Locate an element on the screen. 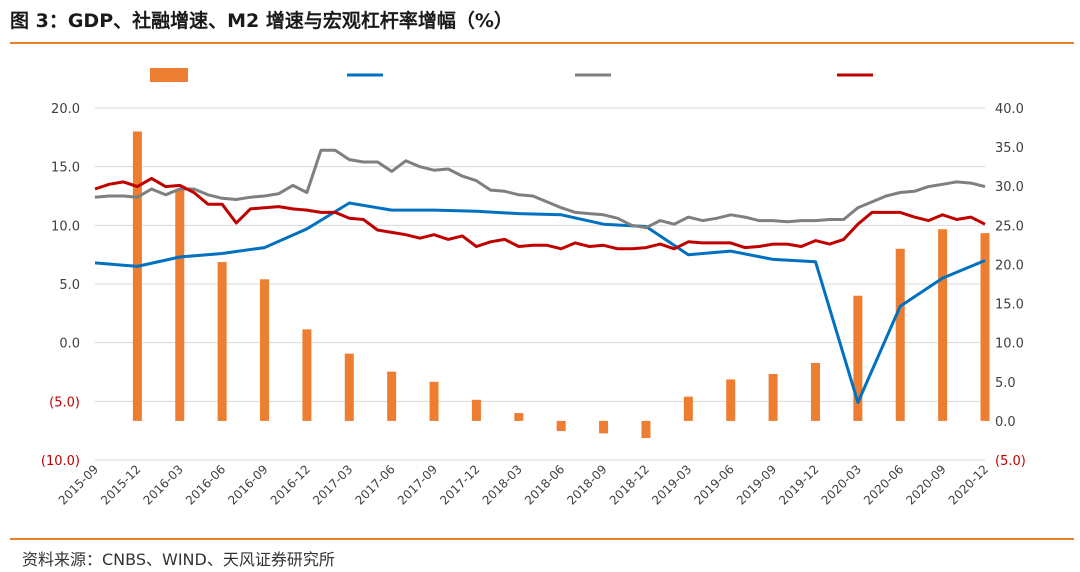 The width and height of the screenshot is (1080, 572). source-rule is located at coordinates (542, 539).